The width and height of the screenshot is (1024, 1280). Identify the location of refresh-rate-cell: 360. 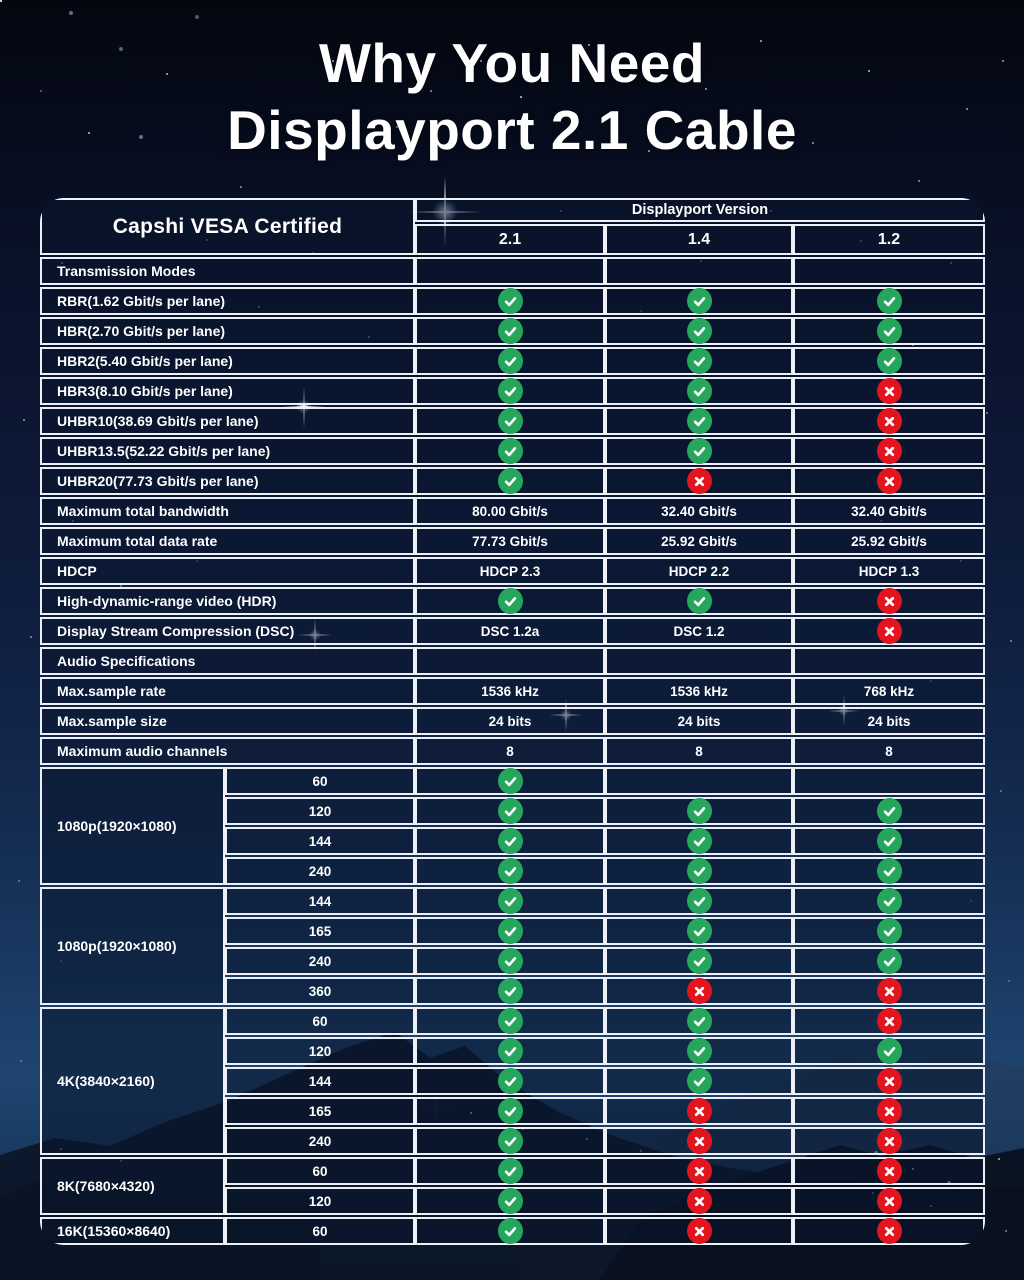
(320, 991).